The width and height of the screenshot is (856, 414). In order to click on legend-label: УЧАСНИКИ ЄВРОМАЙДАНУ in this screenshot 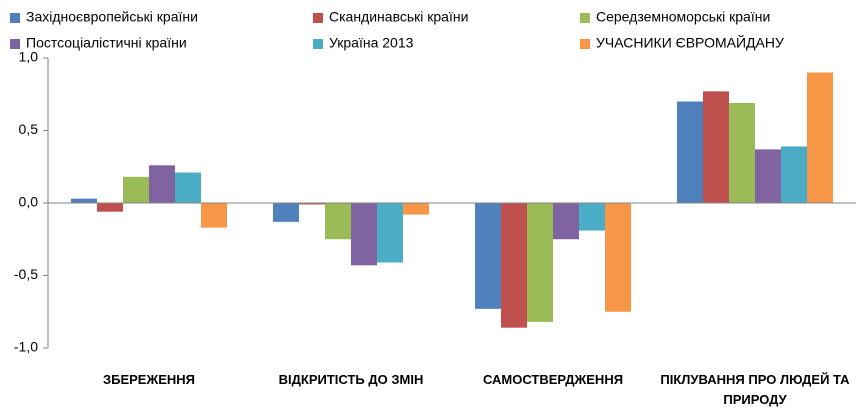, I will do `click(690, 42)`.